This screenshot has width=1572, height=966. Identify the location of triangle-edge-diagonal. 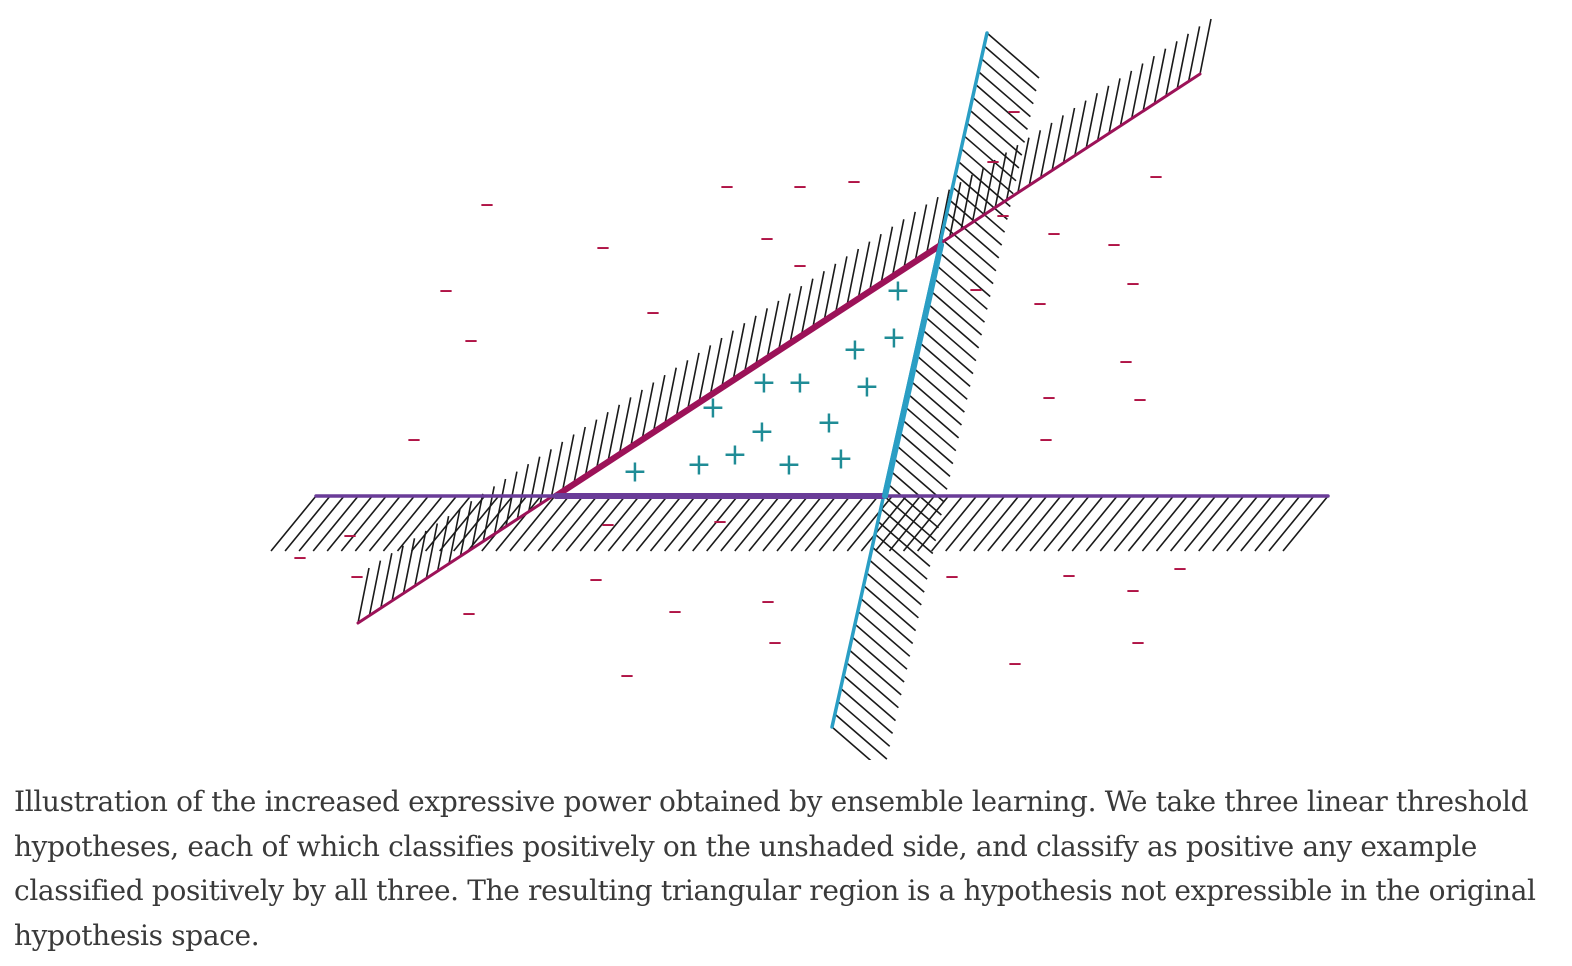
(748, 370).